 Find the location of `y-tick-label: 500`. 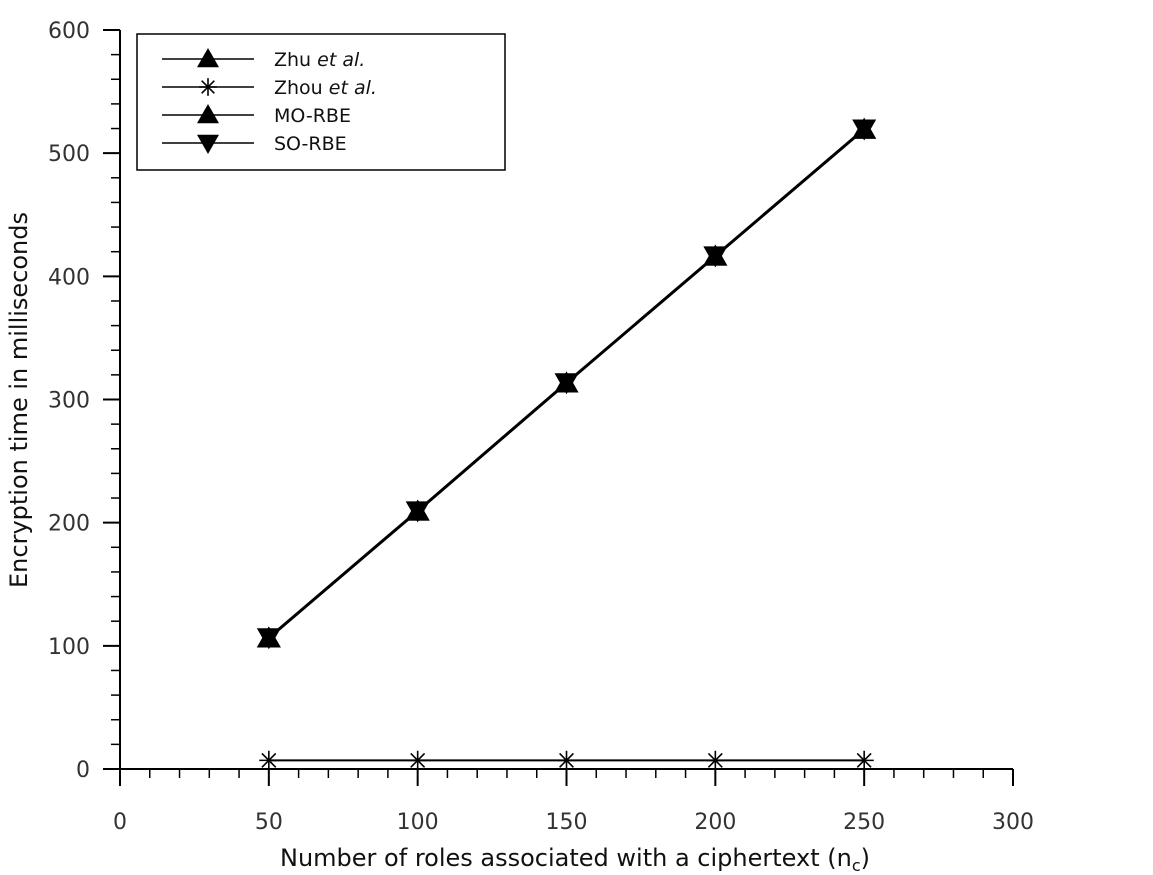

y-tick-label: 500 is located at coordinates (69, 154).